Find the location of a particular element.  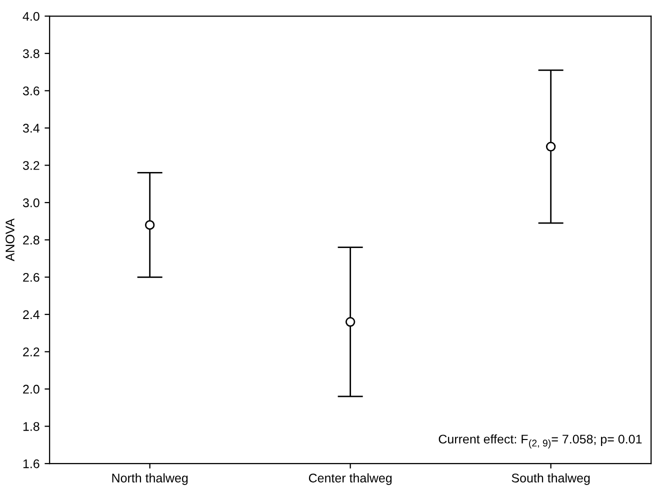

y-tick-label: 3.4 is located at coordinates (31, 128).